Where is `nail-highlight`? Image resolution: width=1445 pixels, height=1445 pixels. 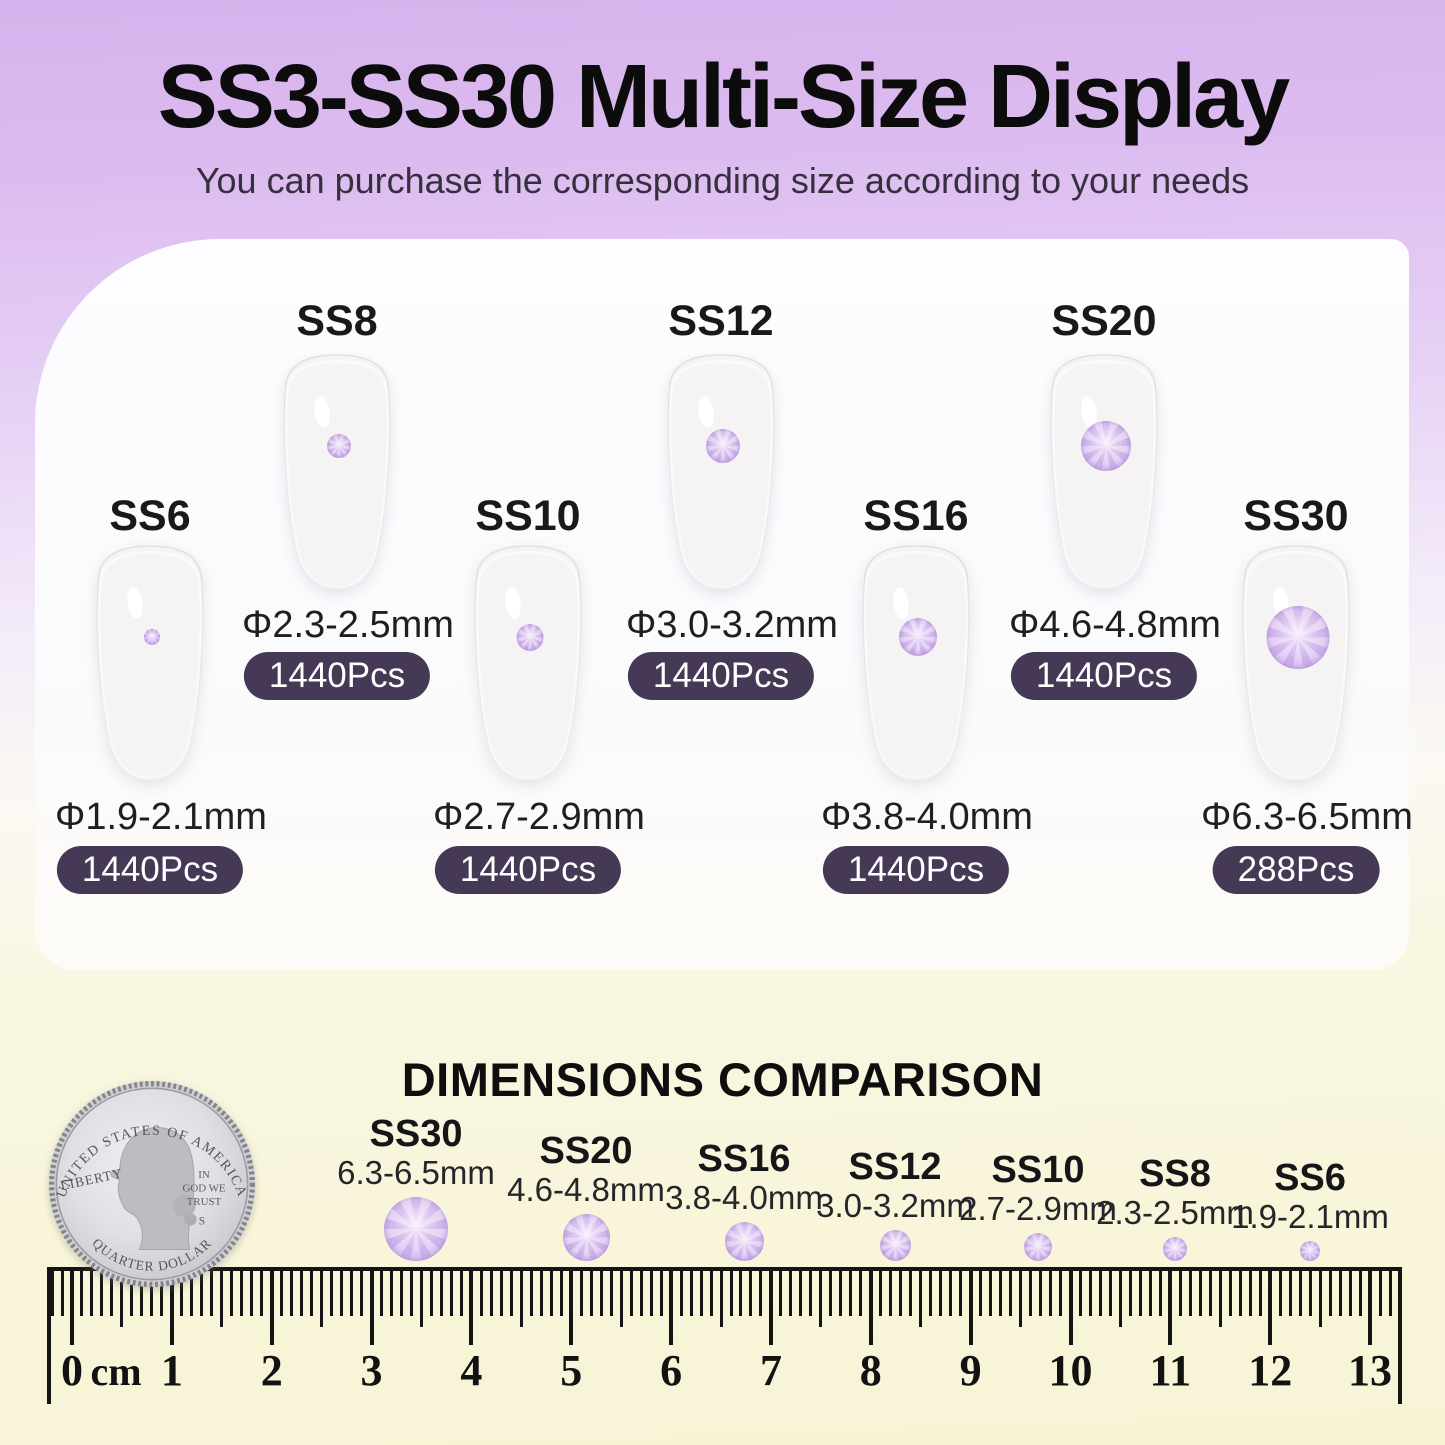 nail-highlight is located at coordinates (901, 603).